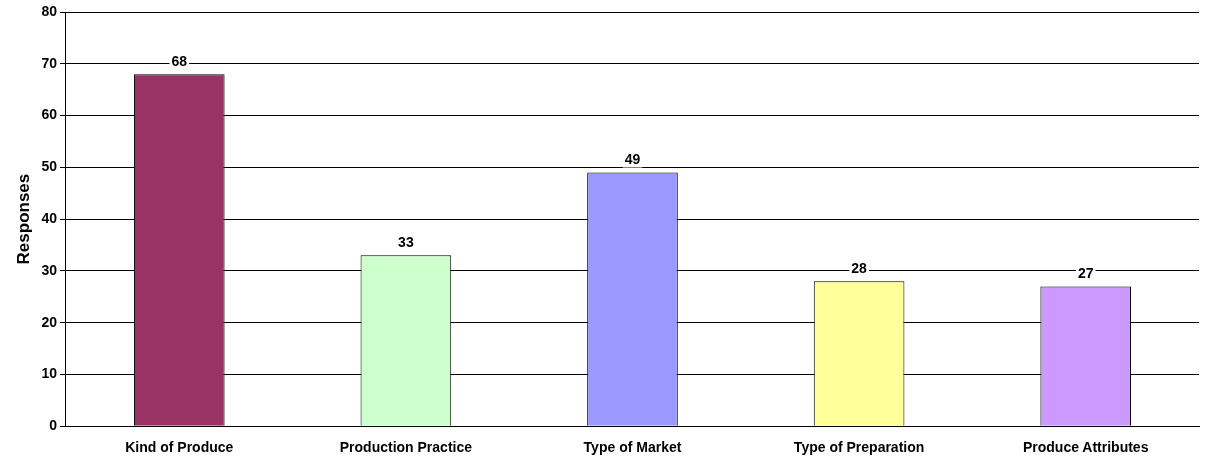 This screenshot has height=473, width=1211. I want to click on y-tick-label: 70, so click(49, 62).